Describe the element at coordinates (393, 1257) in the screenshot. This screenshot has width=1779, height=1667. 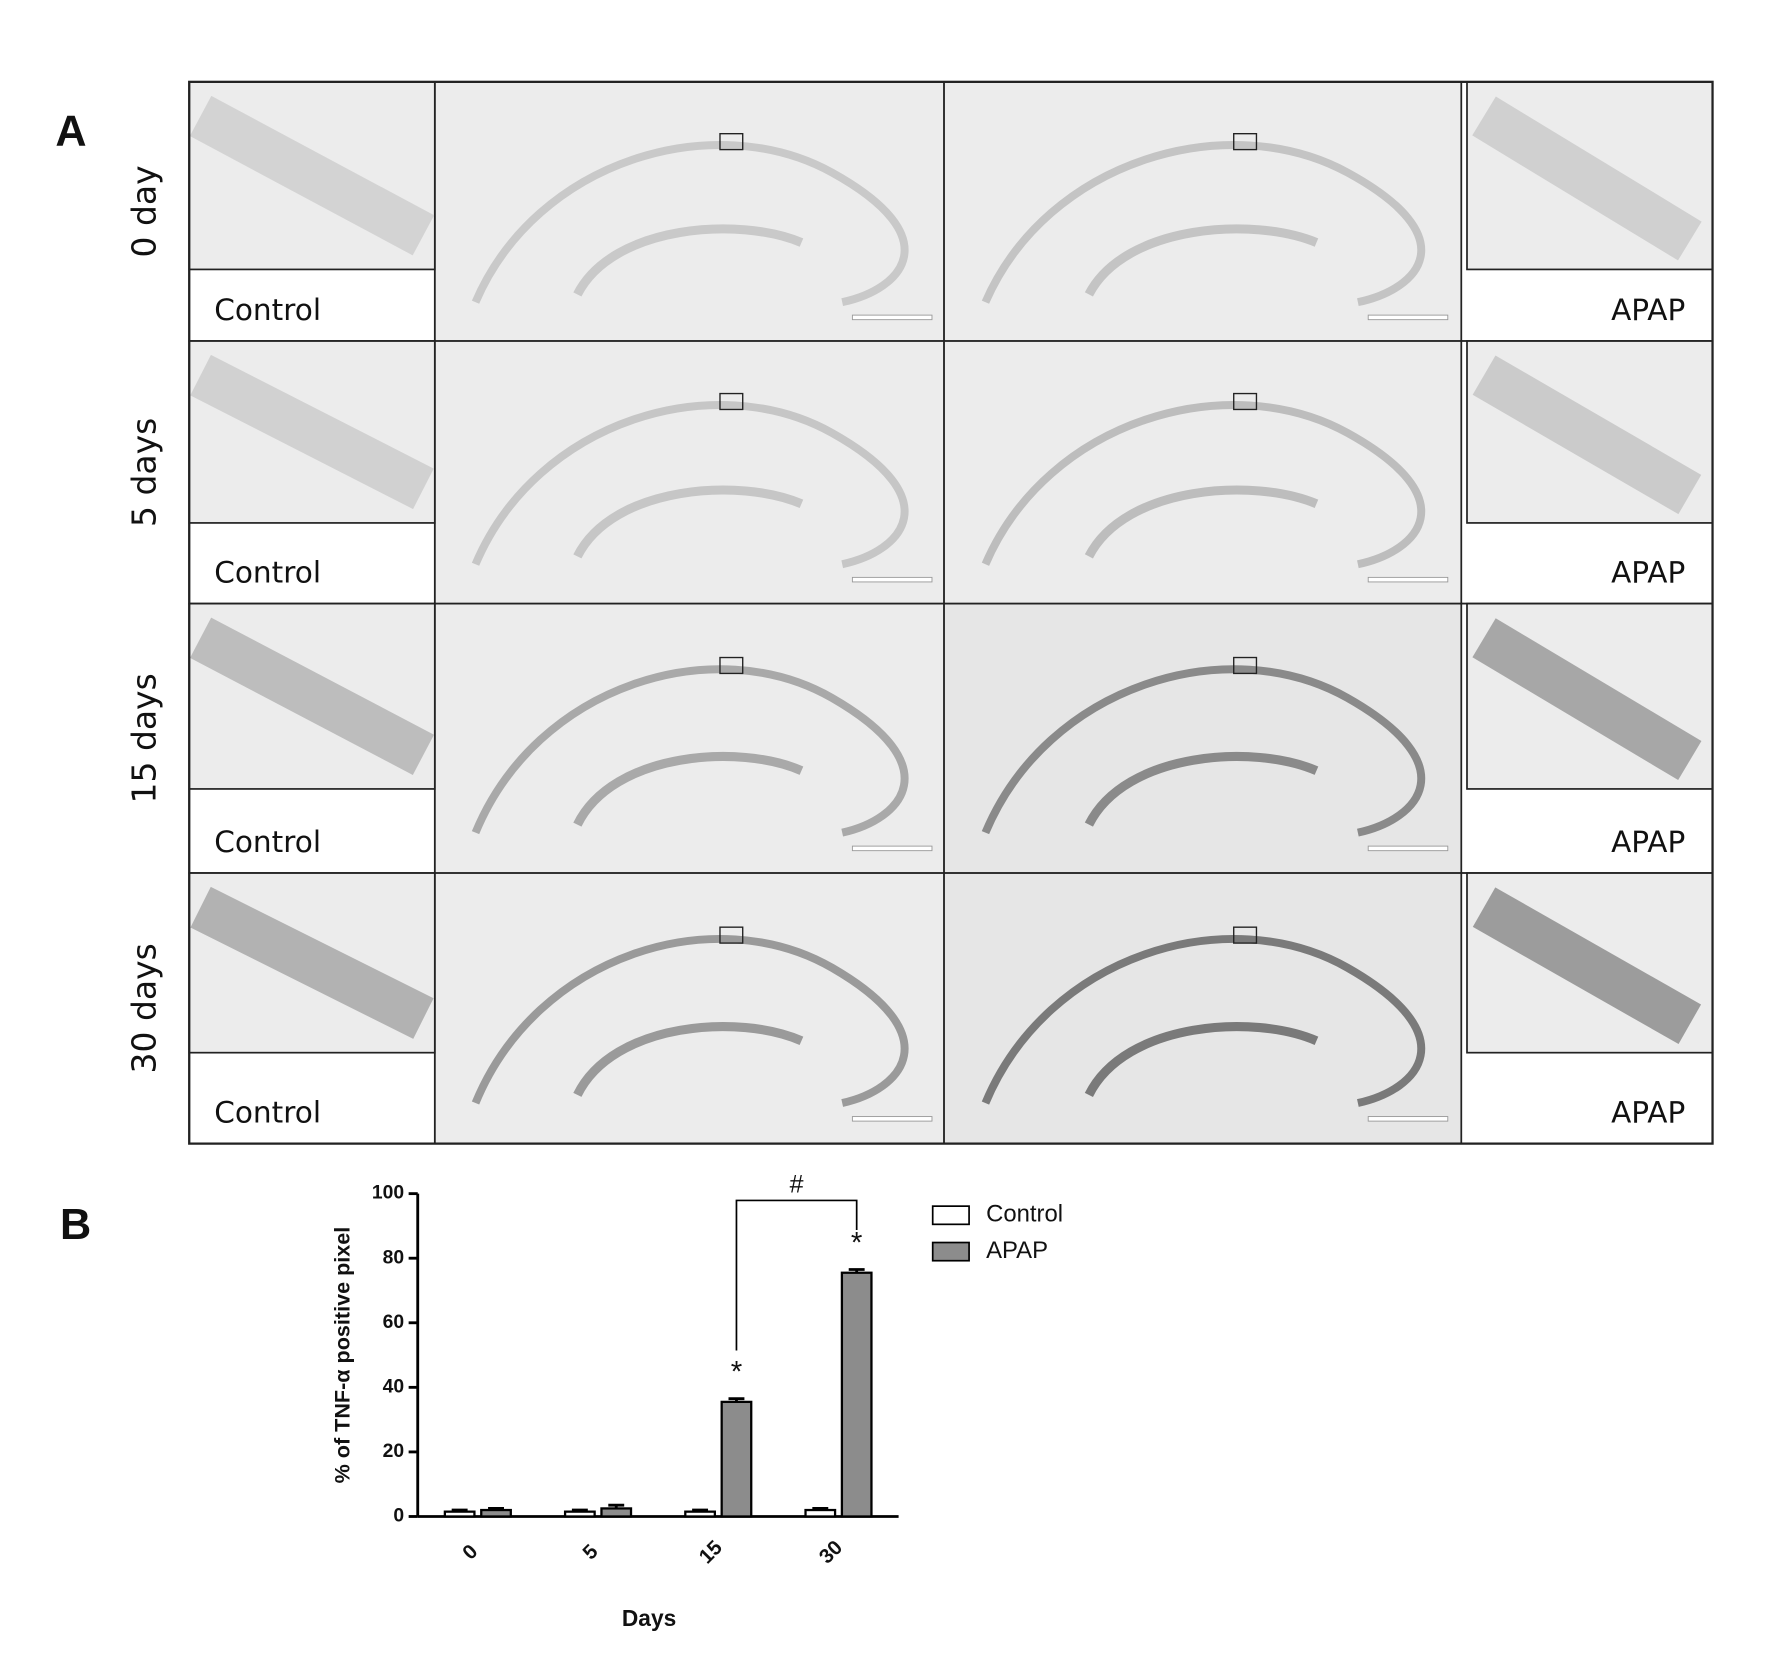
I see `y-tick-label: 80` at that location.